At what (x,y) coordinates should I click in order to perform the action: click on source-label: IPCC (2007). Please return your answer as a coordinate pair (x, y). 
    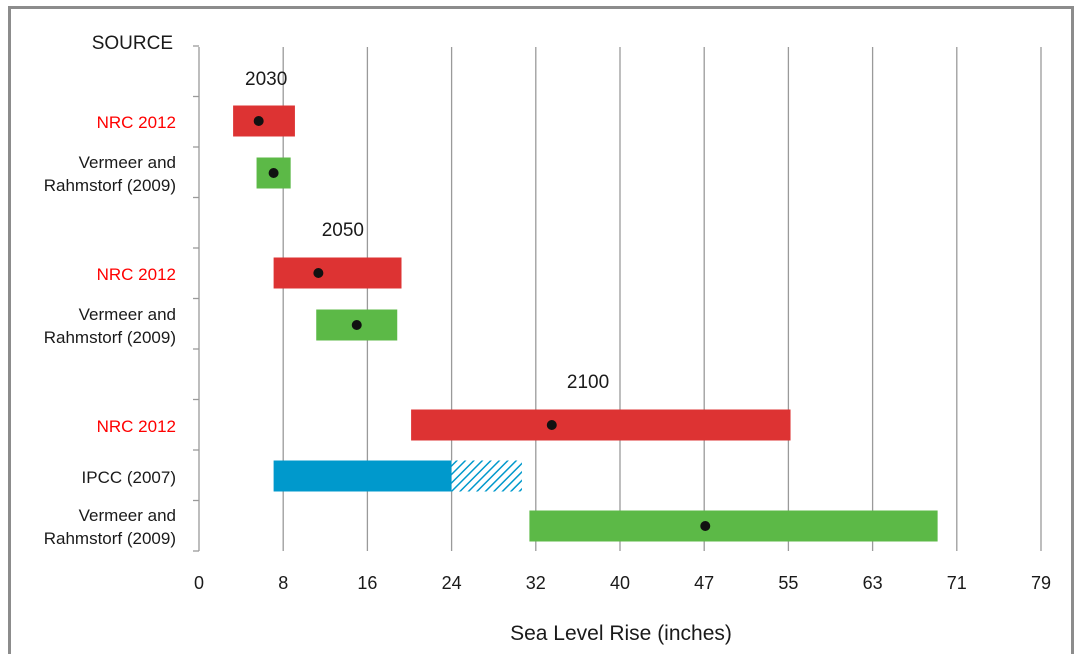
    Looking at the image, I should click on (129, 477).